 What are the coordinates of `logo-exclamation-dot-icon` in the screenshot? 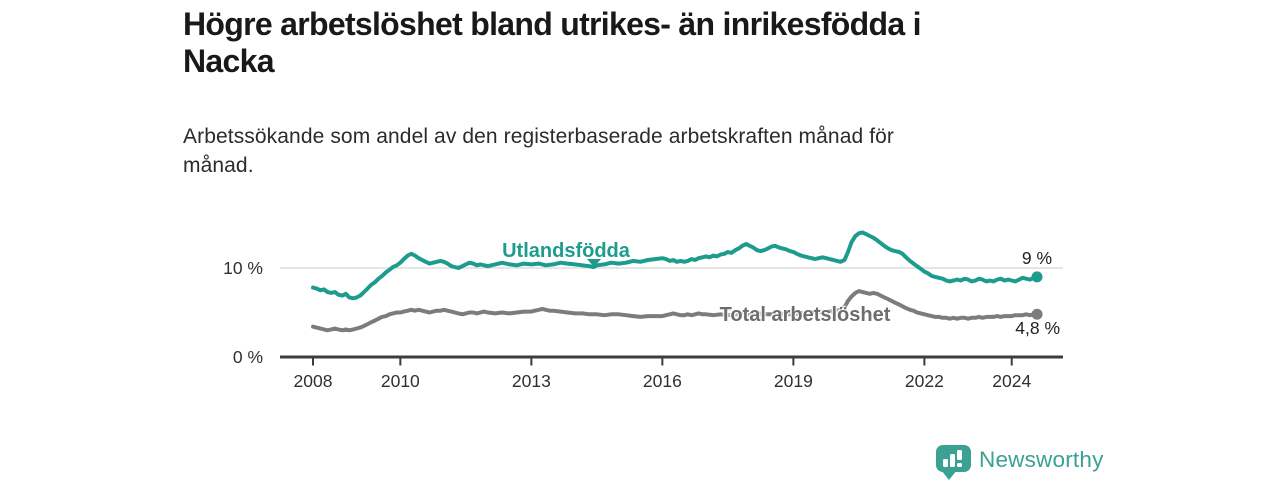 It's located at (959, 465).